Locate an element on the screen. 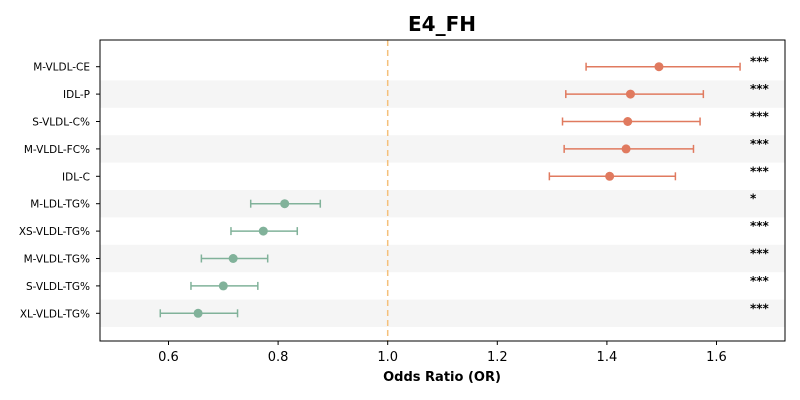 The width and height of the screenshot is (800, 400). x-tick-label: 1.2 is located at coordinates (497, 357).